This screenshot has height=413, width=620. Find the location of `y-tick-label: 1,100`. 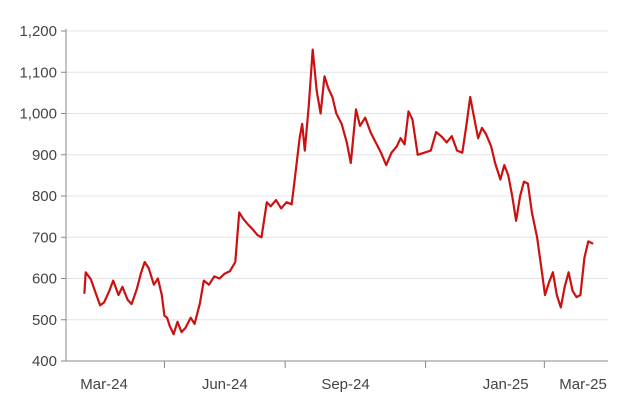

y-tick-label: 1,100 is located at coordinates (38, 72).